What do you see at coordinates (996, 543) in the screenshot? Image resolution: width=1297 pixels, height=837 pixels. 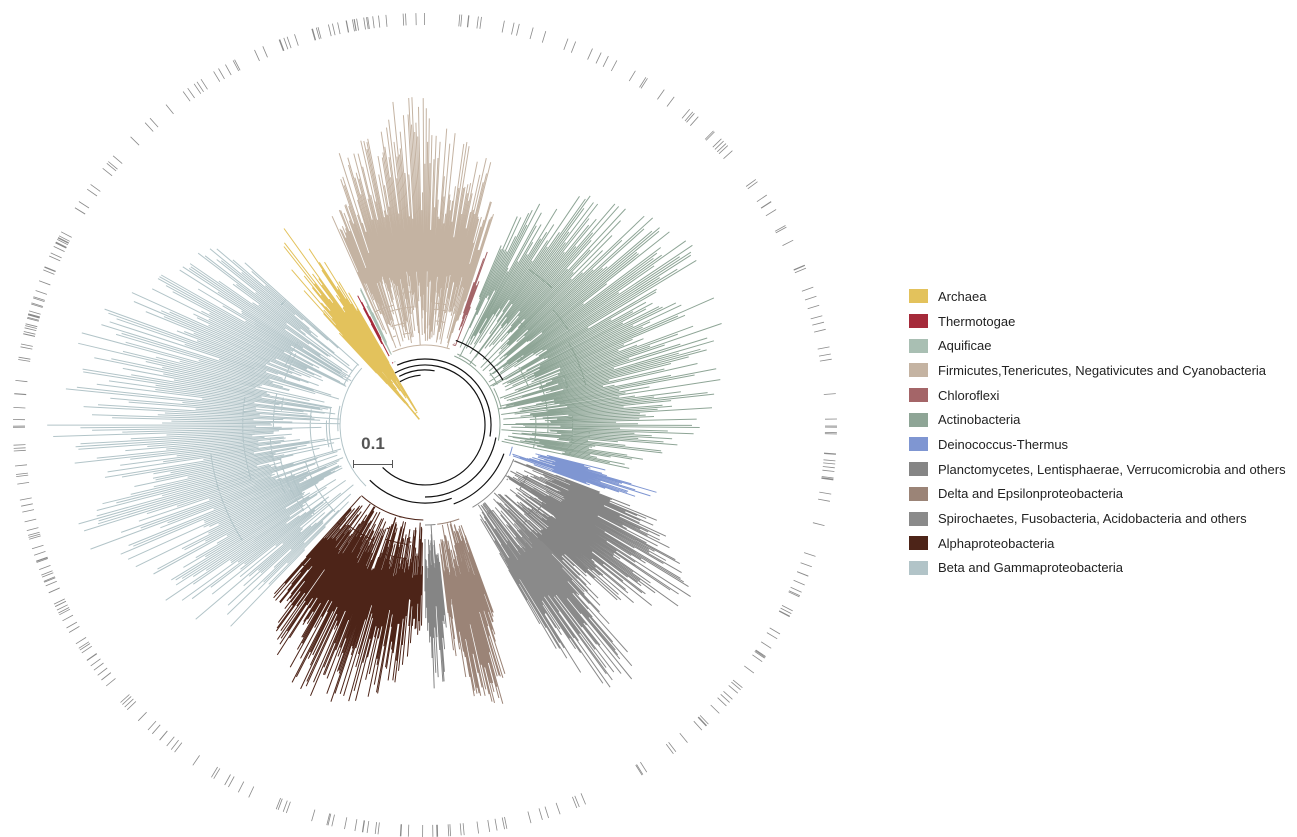 I see `legend-label: Alphaproteobacteria` at bounding box center [996, 543].